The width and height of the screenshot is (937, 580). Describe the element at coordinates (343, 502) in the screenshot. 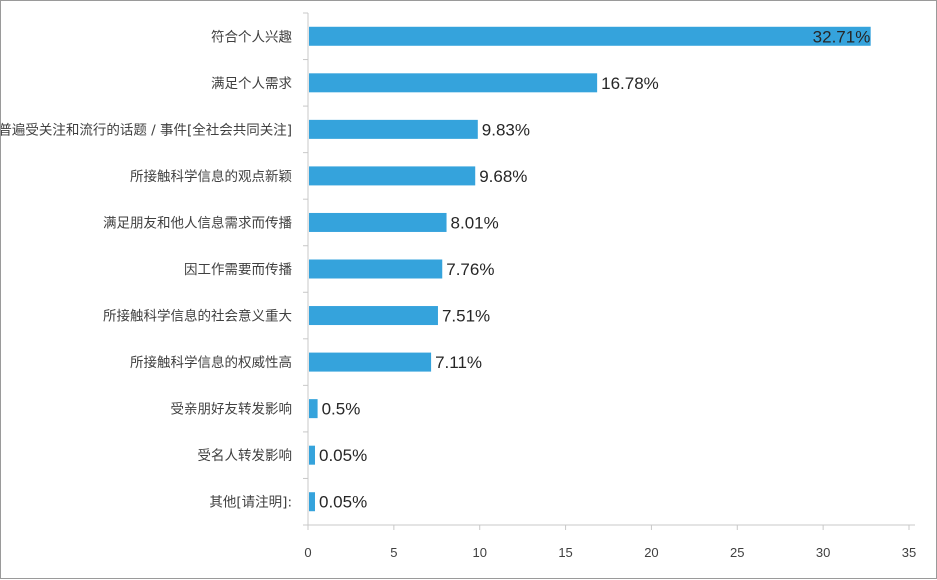

I see `value-label-11: 0.05%` at that location.